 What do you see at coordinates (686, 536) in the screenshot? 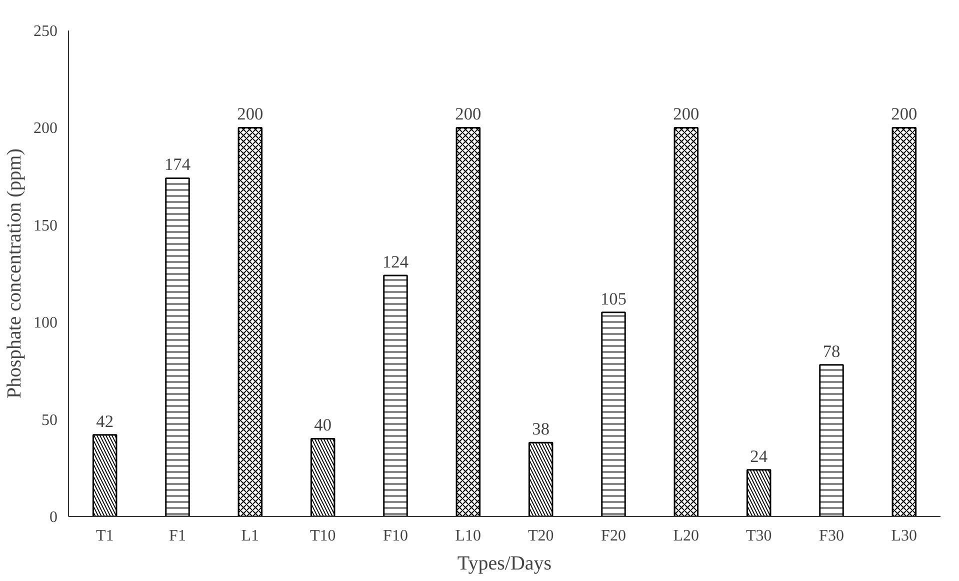
I see `x-tick-label: L20` at bounding box center [686, 536].